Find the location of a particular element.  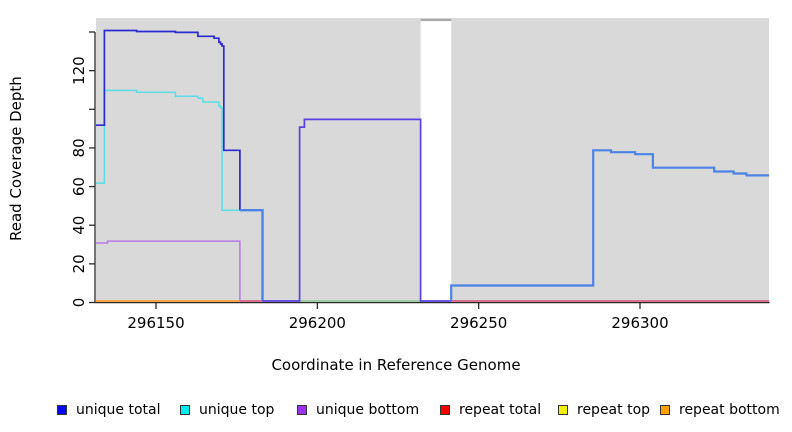

x-tick-label: 296250 is located at coordinates (478, 323).